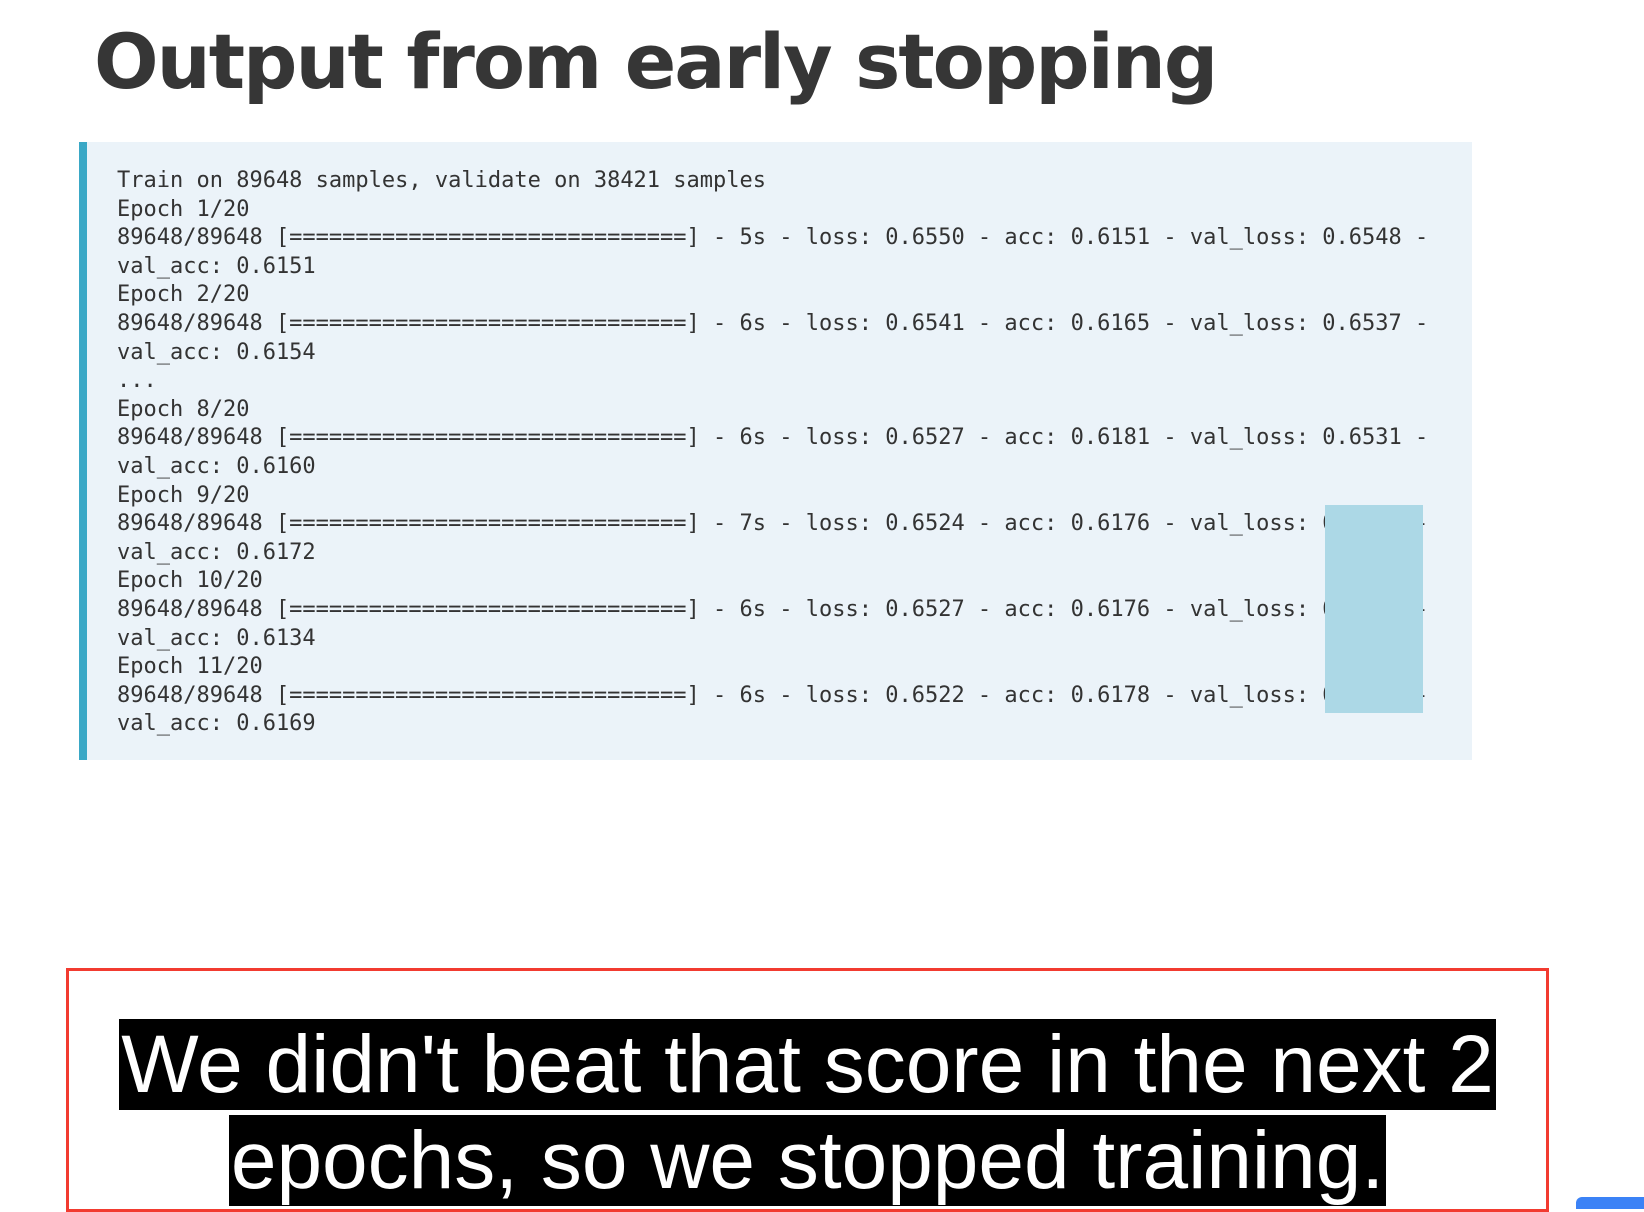  Describe the element at coordinates (190, 667) in the screenshot. I see `code-line: Epoch 11/20` at that location.